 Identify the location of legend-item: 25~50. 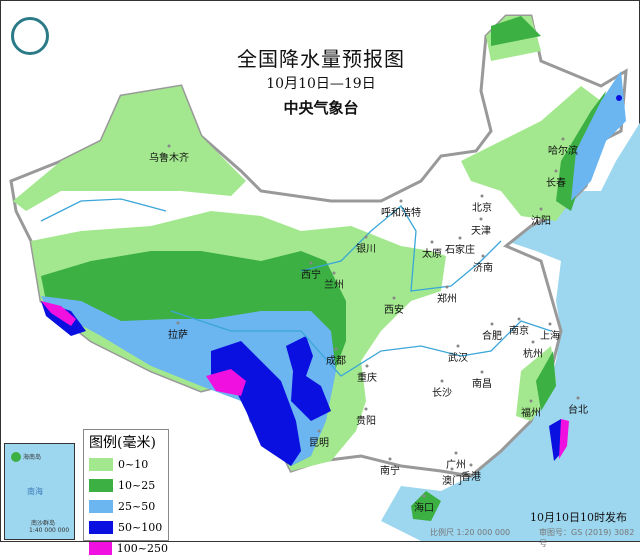
(128, 506).